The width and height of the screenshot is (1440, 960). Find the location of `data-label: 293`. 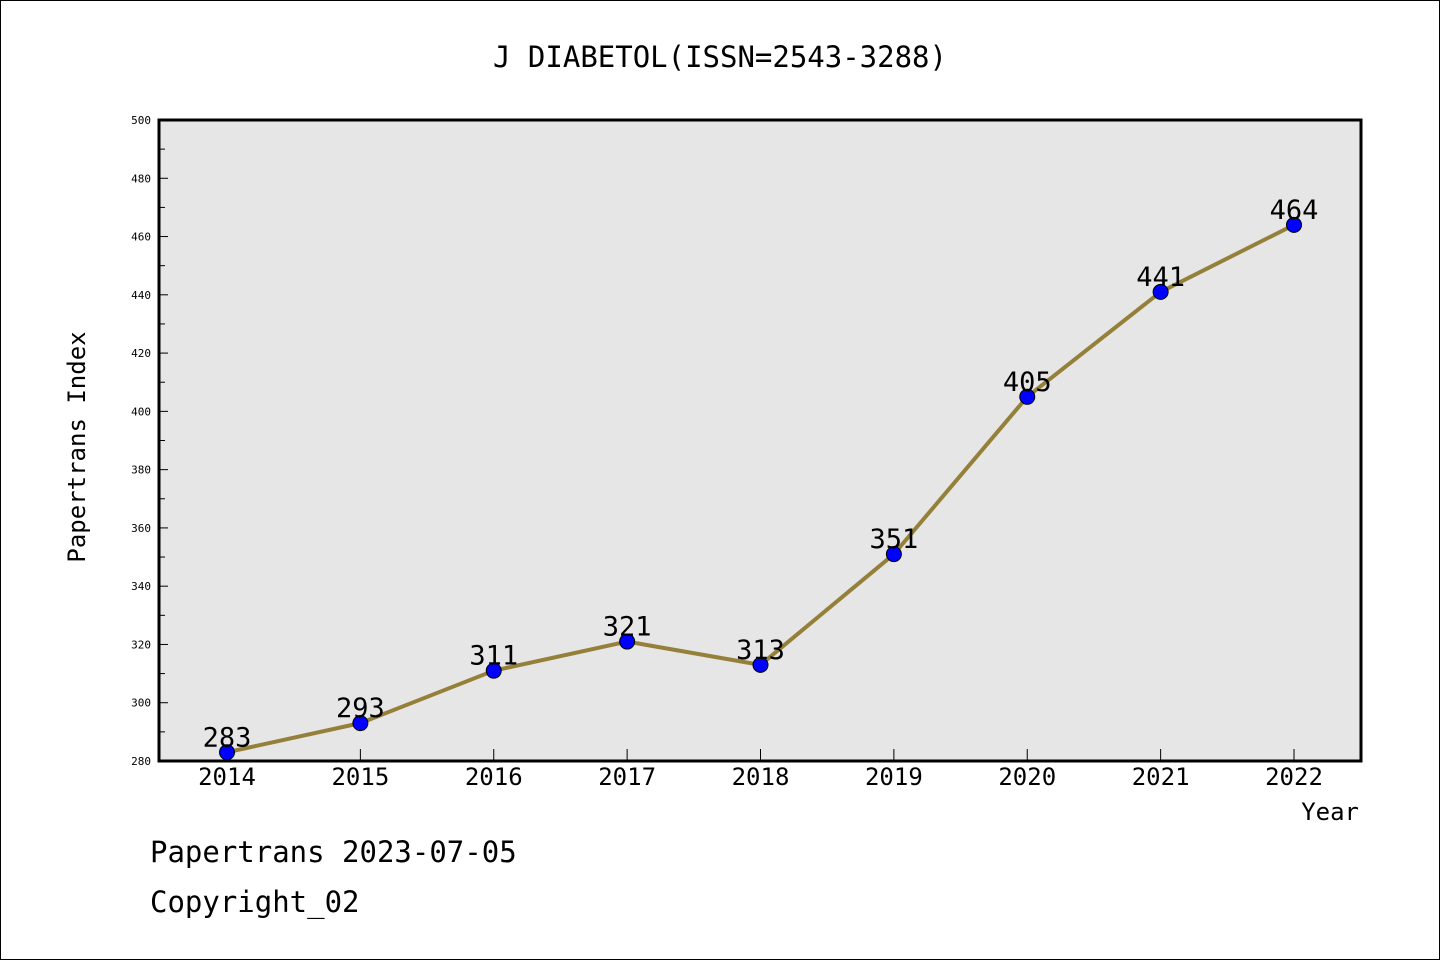

data-label: 293 is located at coordinates (360, 708).